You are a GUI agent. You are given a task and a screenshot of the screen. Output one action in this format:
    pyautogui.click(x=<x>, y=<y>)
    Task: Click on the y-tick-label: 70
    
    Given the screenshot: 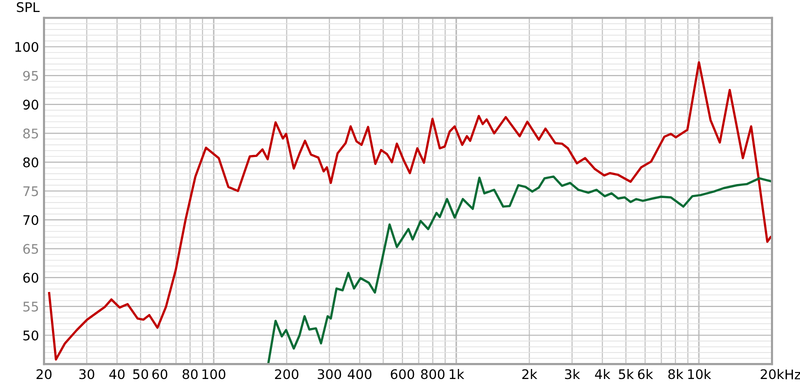 What is the action you would take?
    pyautogui.click(x=30, y=220)
    